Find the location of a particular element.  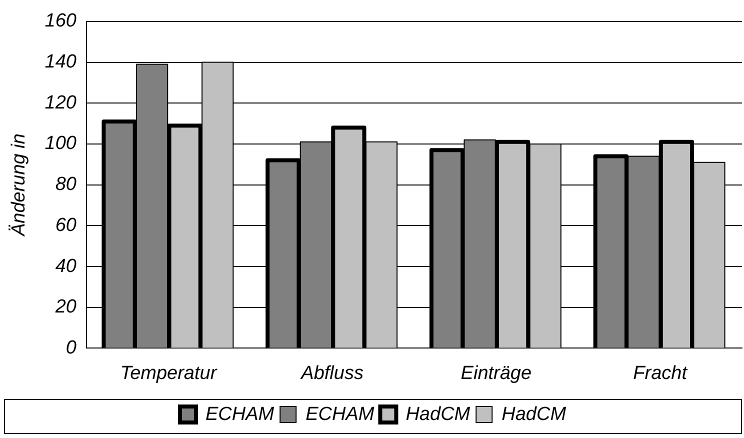

y-tick-label: 60 is located at coordinates (66, 225).